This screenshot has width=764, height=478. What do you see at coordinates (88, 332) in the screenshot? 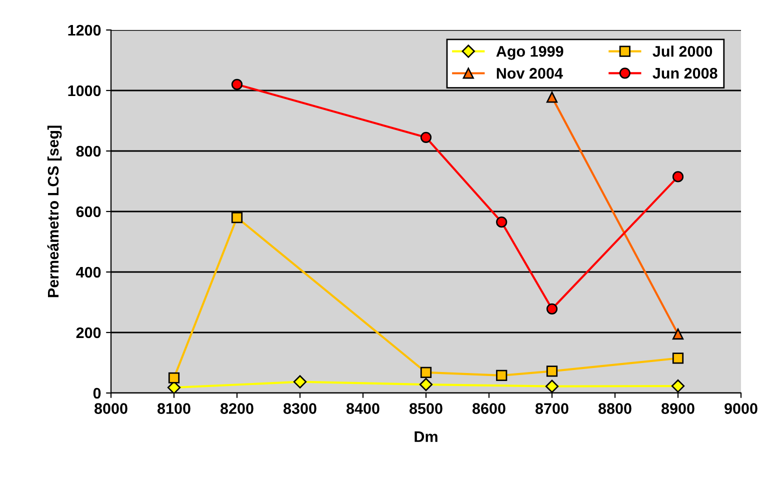
I see `y-tick-label: 200` at bounding box center [88, 332].